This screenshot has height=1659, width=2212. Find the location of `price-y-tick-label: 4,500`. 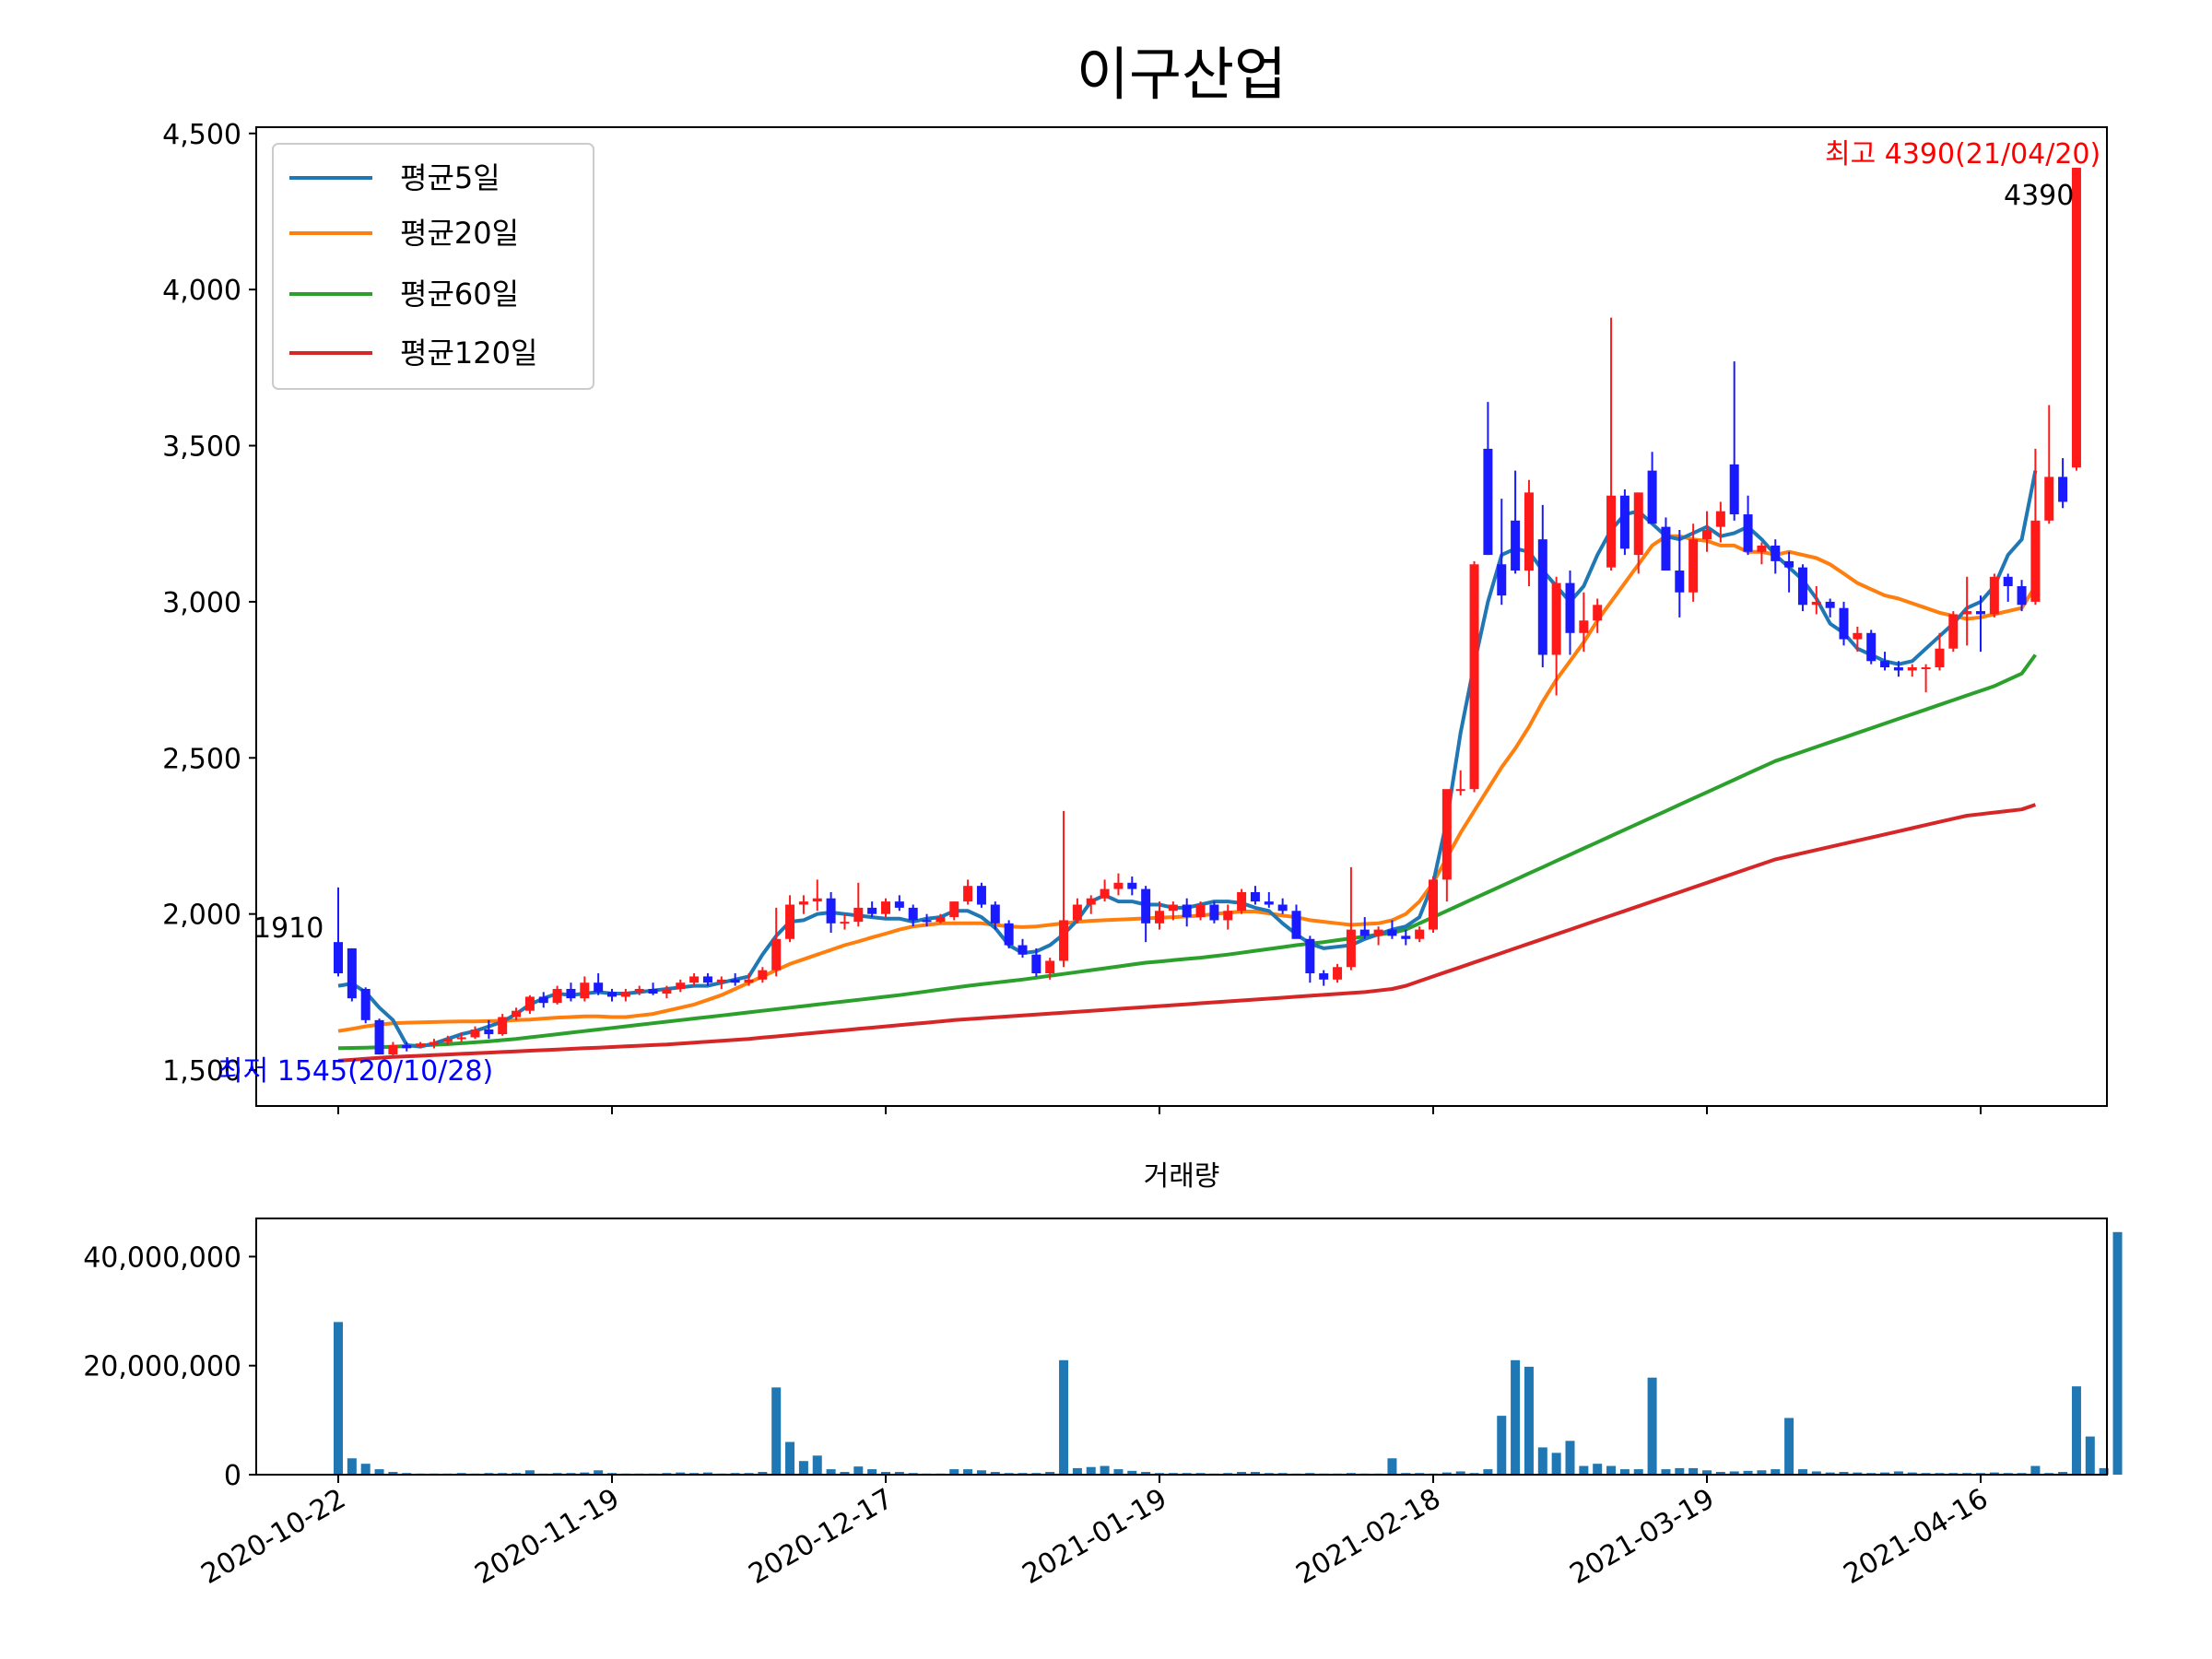

price-y-tick-label: 4,500 is located at coordinates (201, 135).